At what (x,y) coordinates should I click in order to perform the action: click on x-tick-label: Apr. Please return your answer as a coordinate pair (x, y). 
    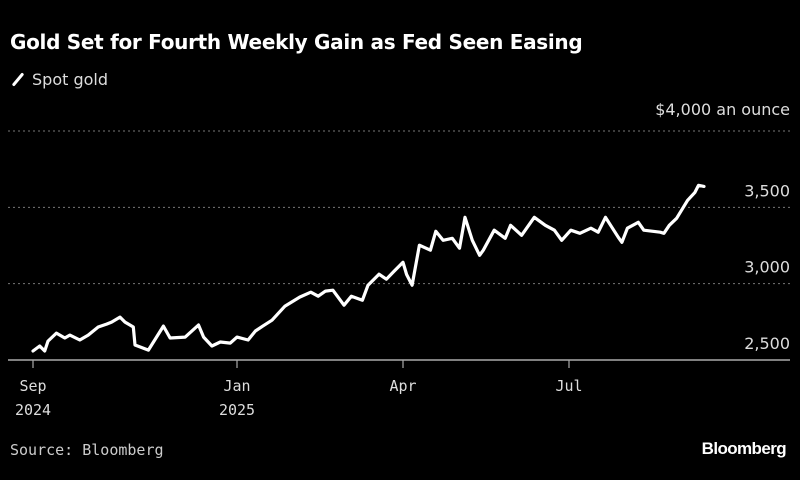
    Looking at the image, I should click on (402, 386).